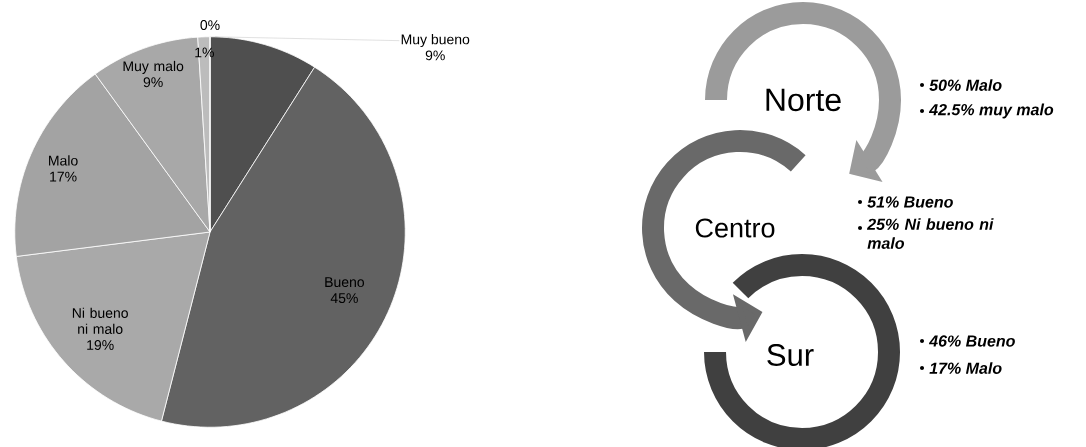  What do you see at coordinates (153, 67) in the screenshot?
I see `slice-label: Muy malo` at bounding box center [153, 67].